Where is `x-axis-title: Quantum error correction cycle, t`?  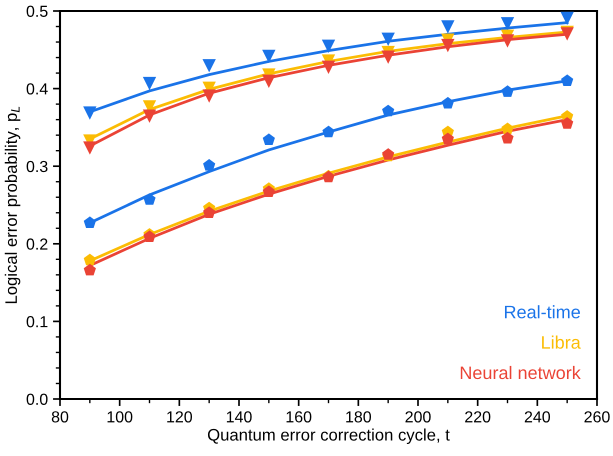 x-axis-title: Quantum error correction cycle, t is located at coordinates (329, 436).